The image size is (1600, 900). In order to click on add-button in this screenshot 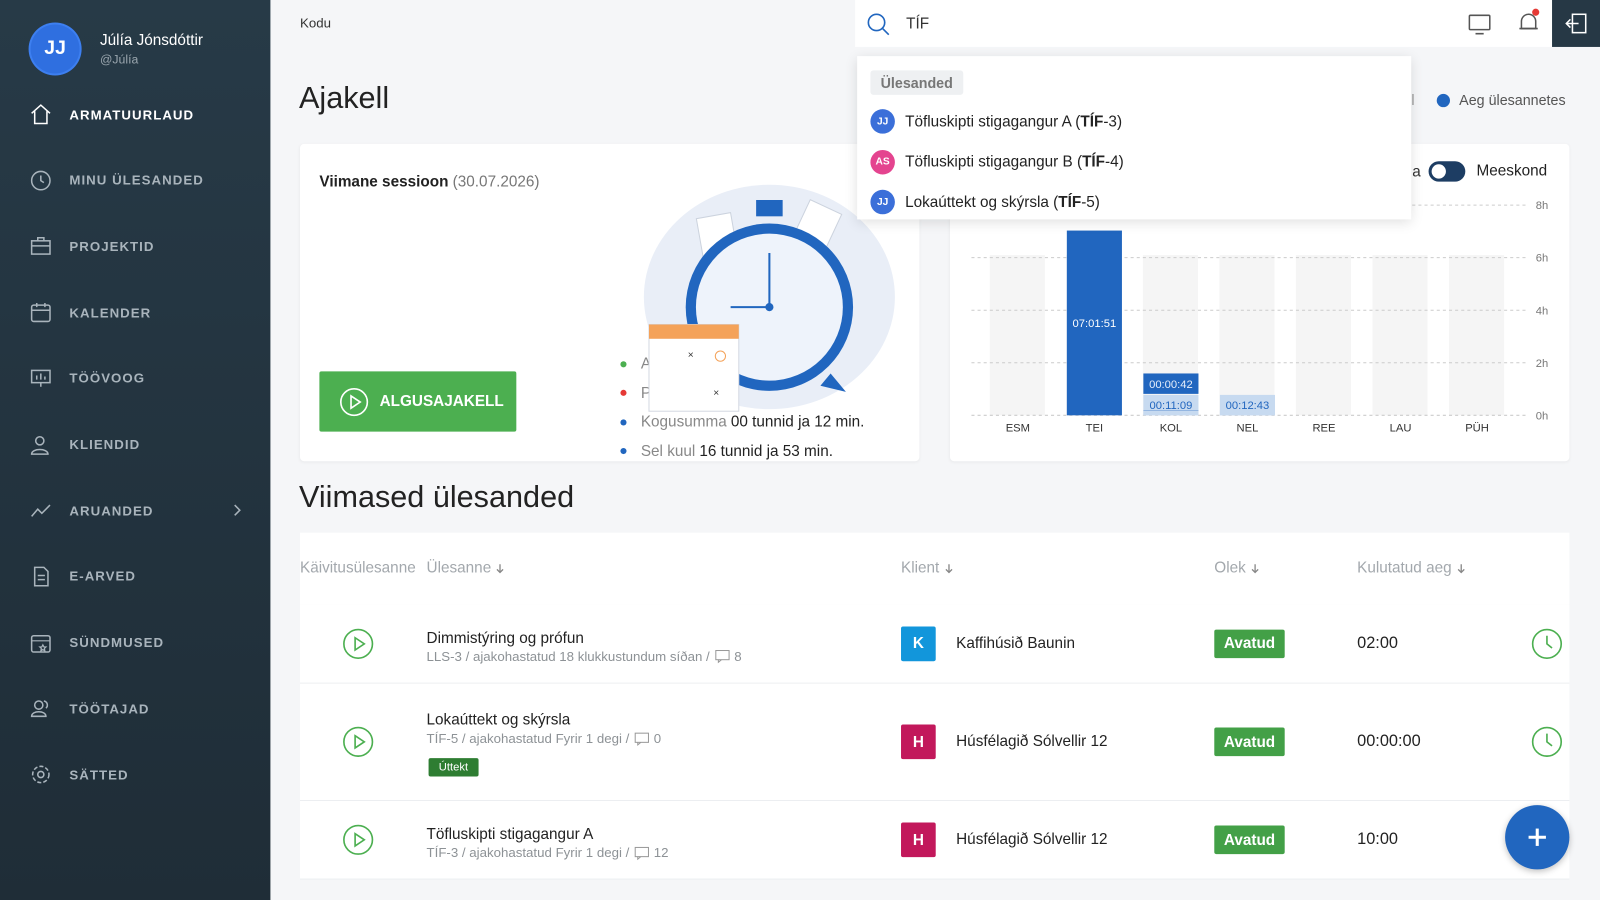, I will do `click(1537, 837)`.